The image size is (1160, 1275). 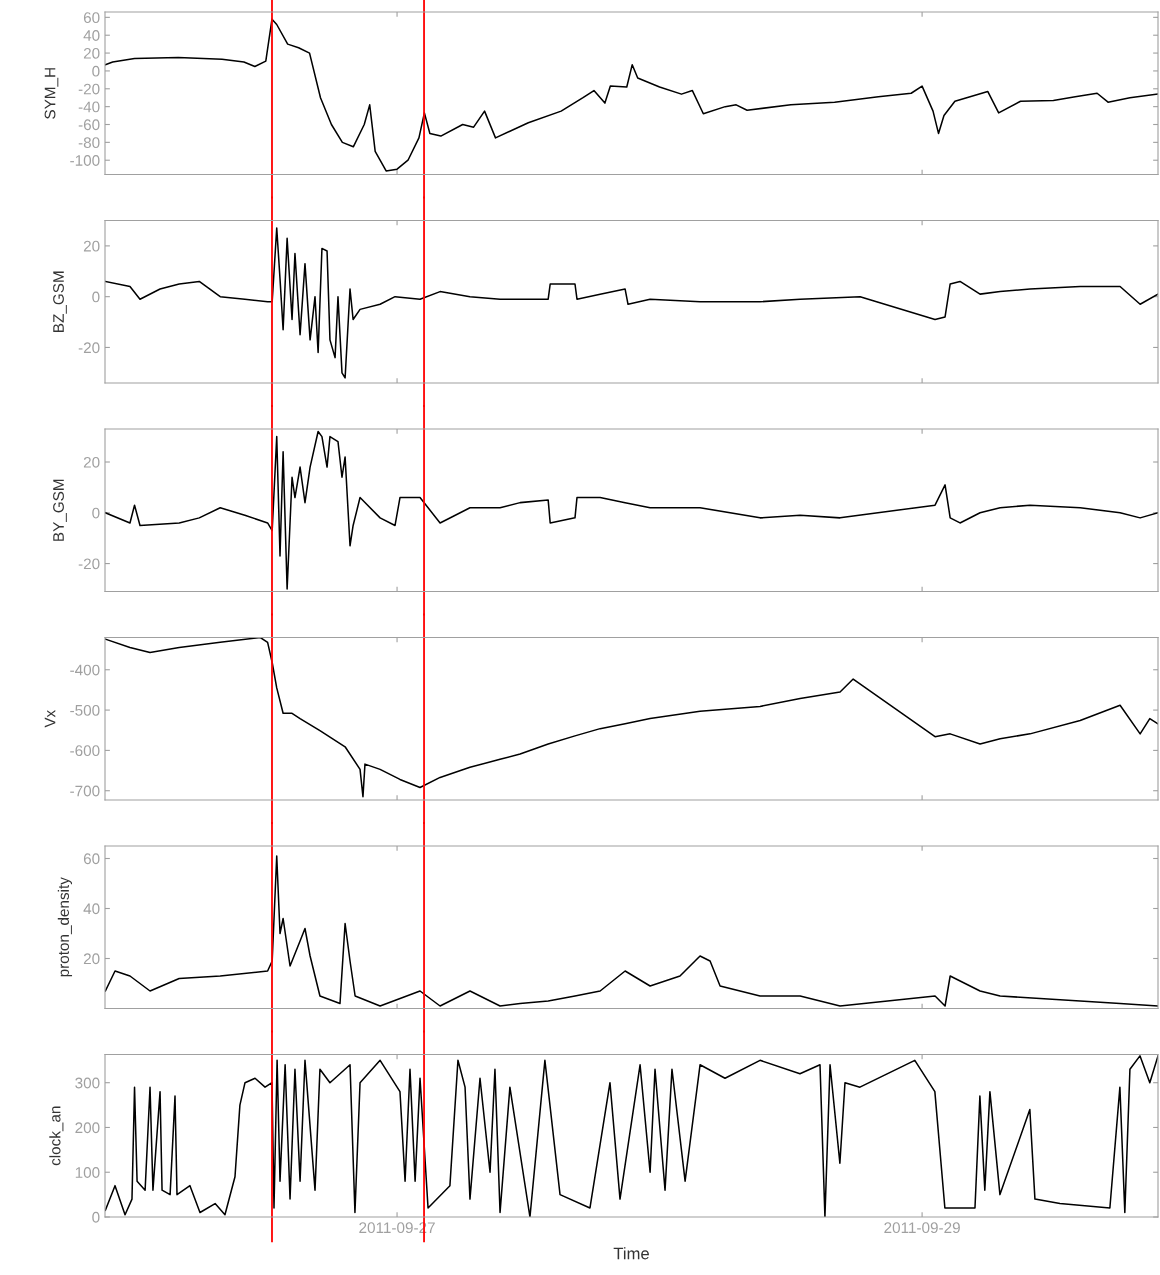 I want to click on y-axis-title: BZ_GSM, so click(x=60, y=301).